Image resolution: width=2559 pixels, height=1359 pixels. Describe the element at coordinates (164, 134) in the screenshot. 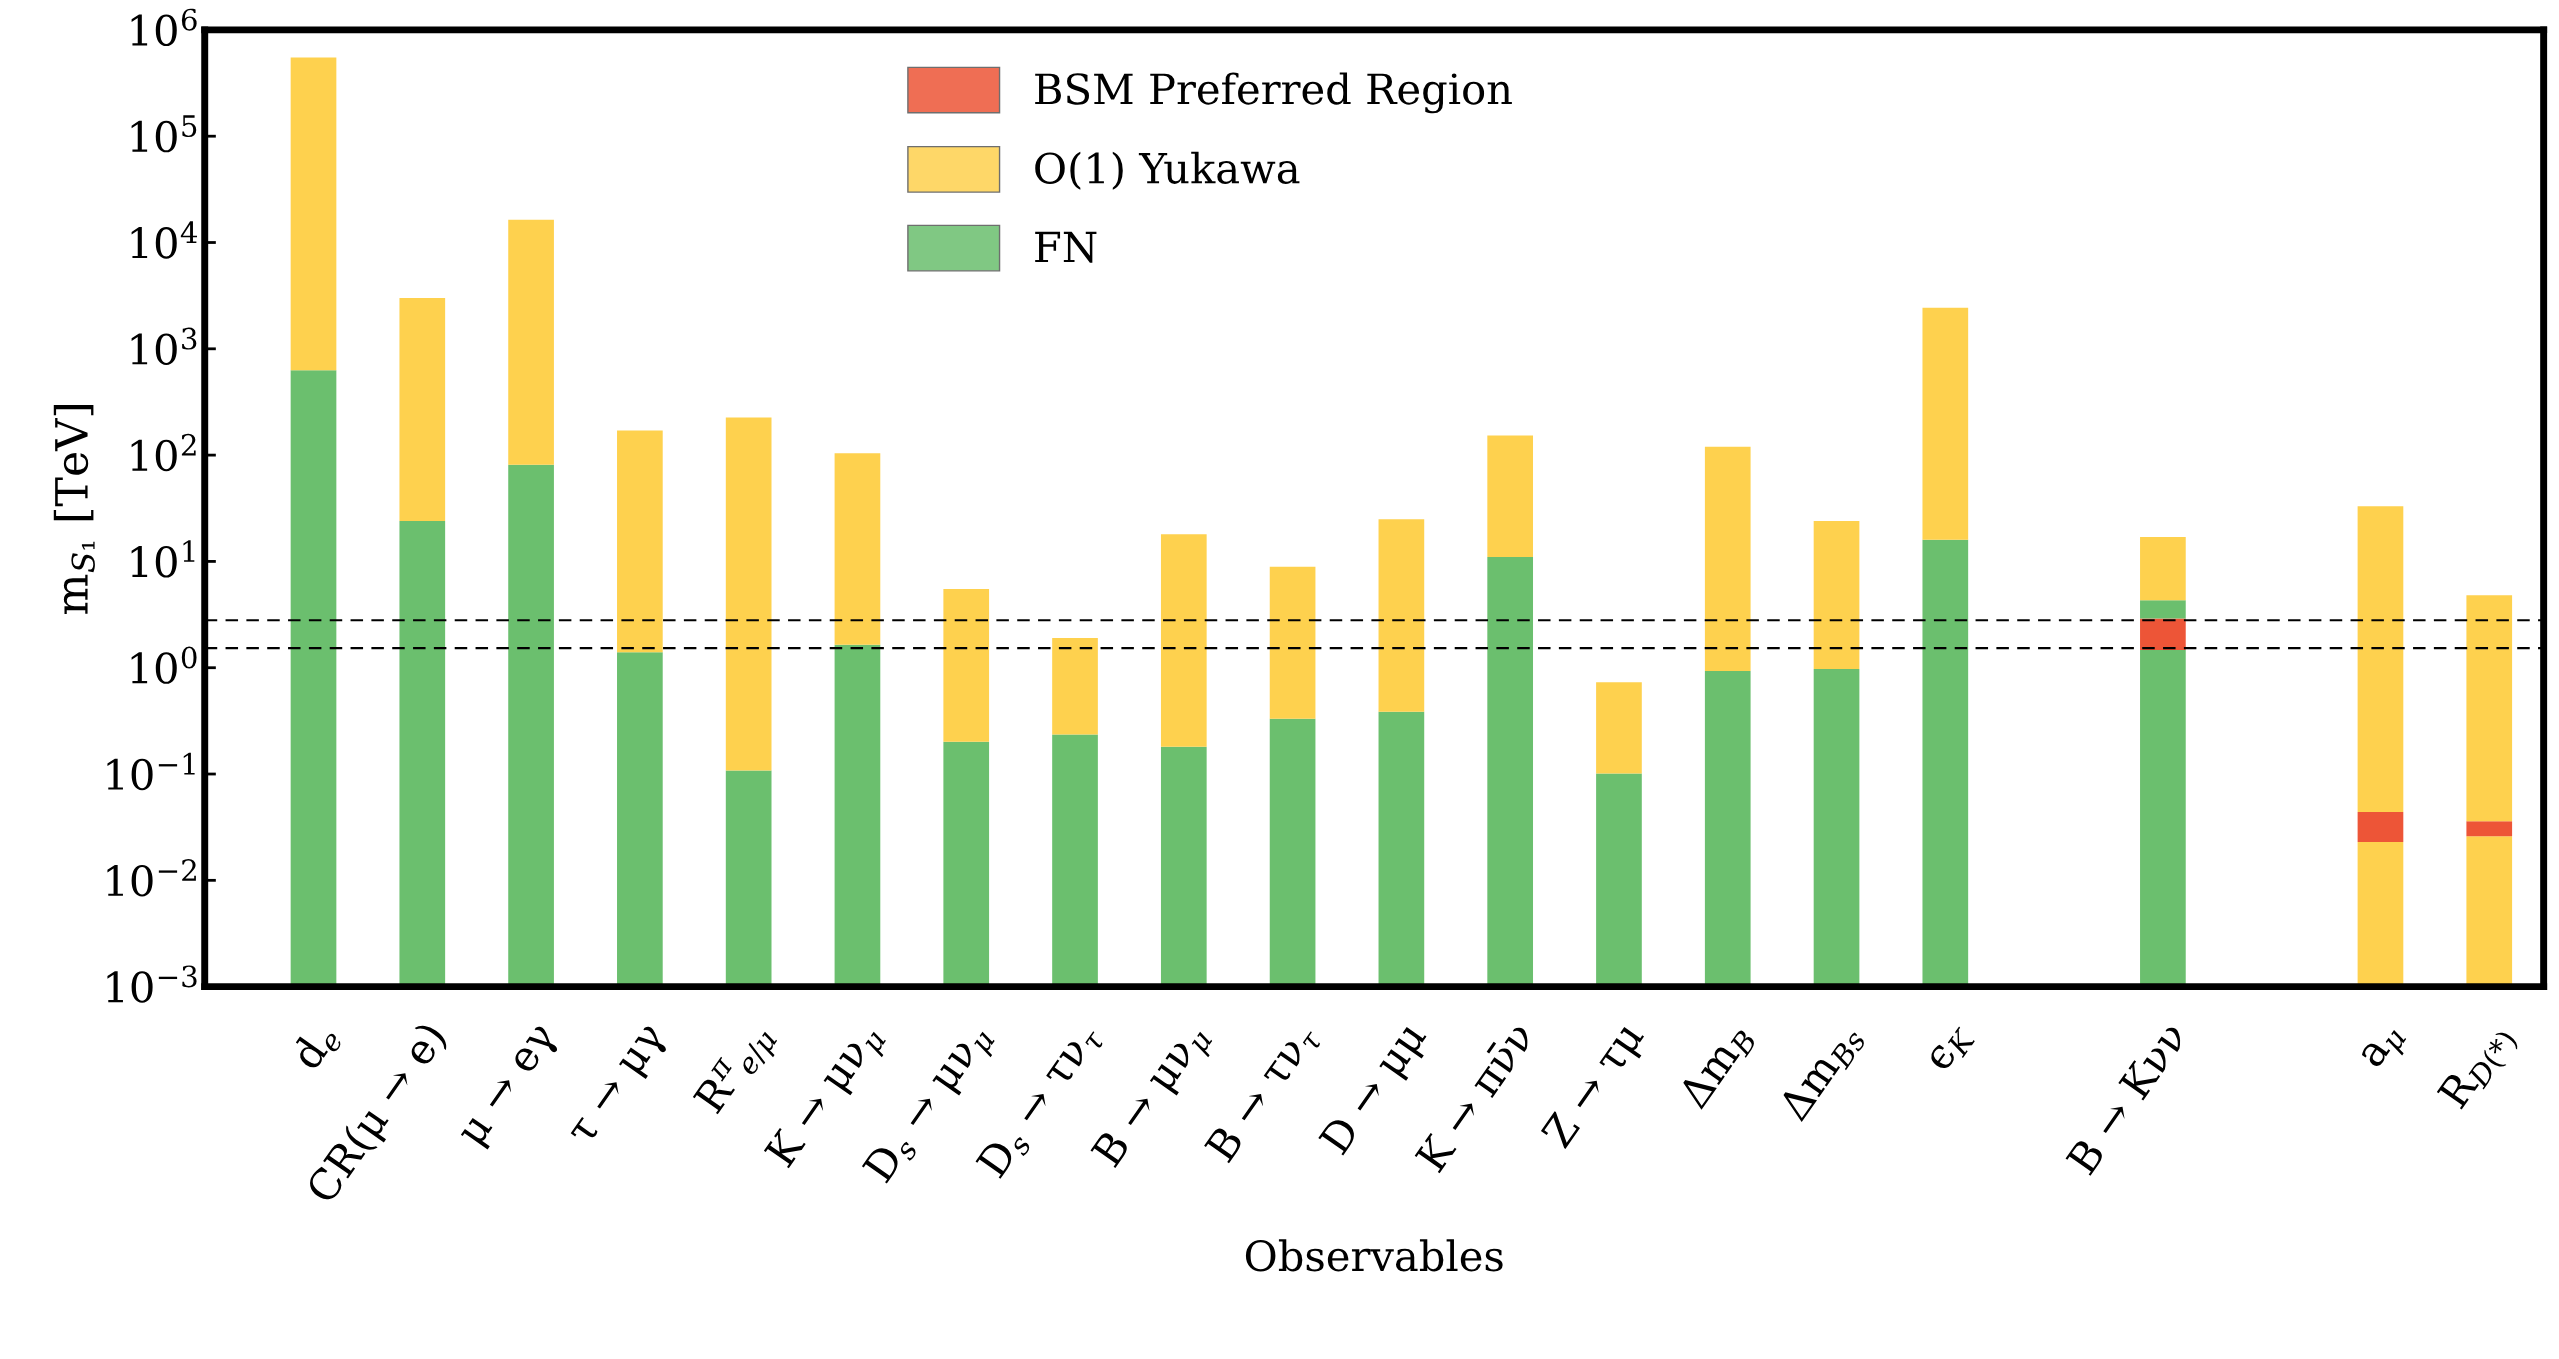

I see `y-tick-label: 10$^{5}$` at that location.